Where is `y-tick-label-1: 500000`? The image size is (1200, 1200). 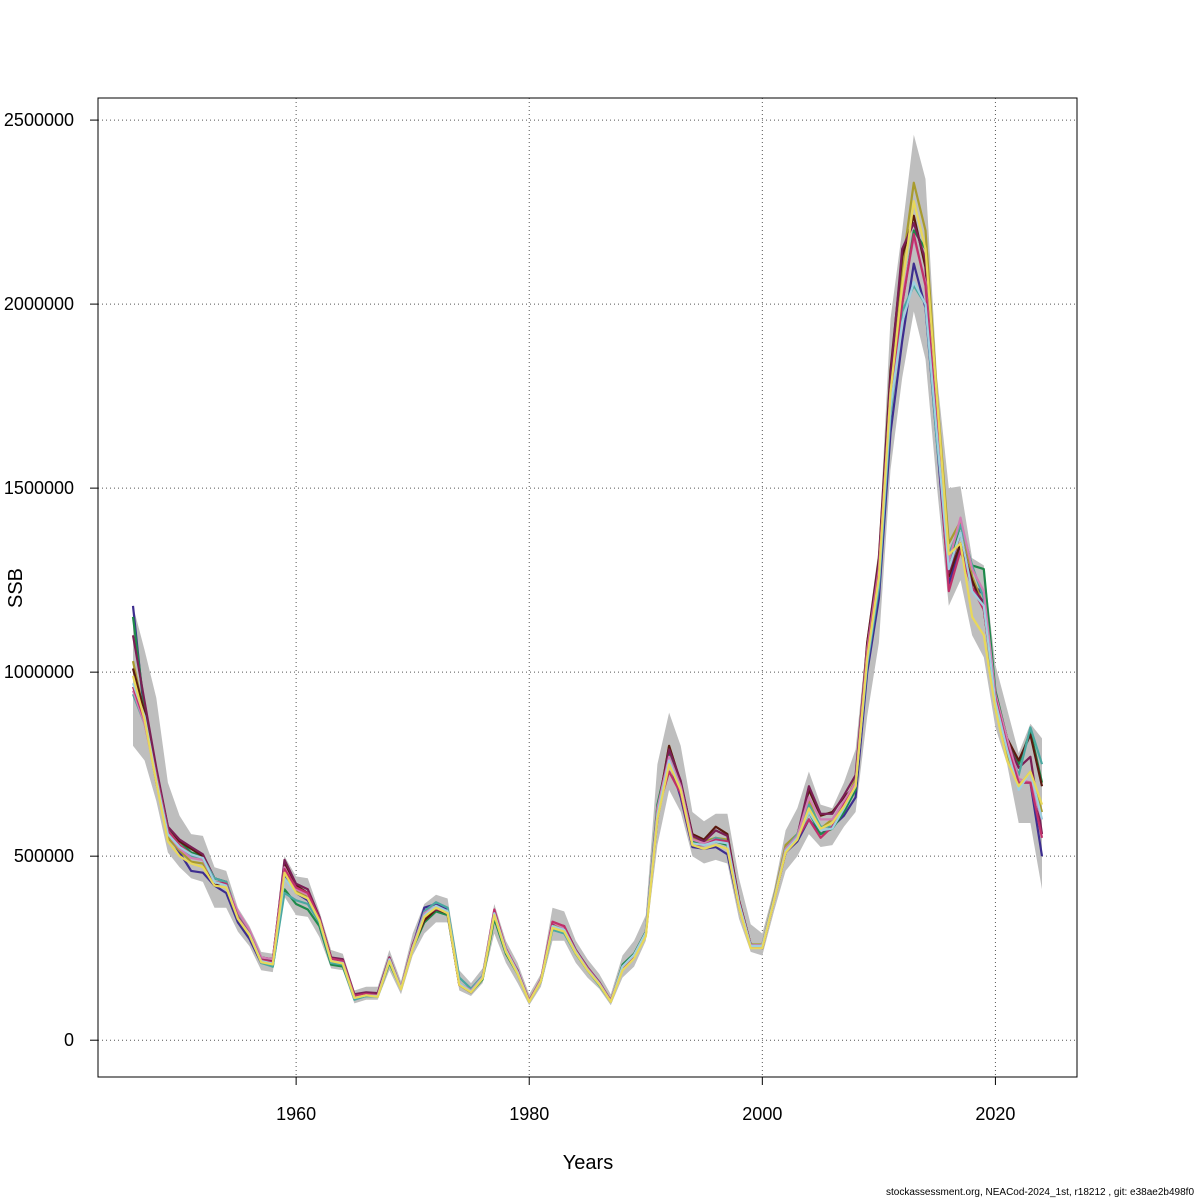 y-tick-label-1: 500000 is located at coordinates (44, 856).